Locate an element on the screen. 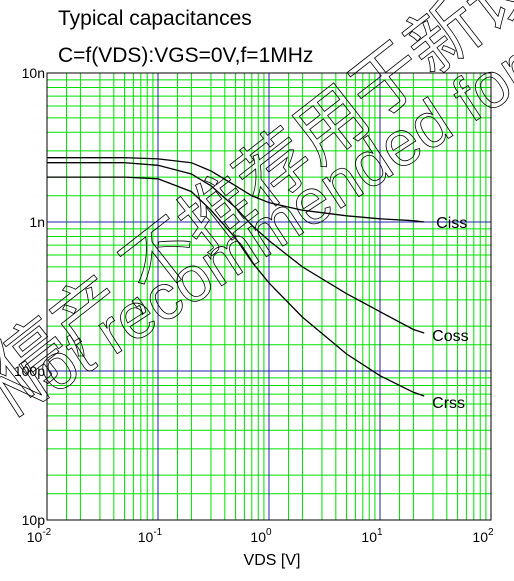 The width and height of the screenshot is (514, 581). x-tick-label: 10¹ is located at coordinates (372, 536).